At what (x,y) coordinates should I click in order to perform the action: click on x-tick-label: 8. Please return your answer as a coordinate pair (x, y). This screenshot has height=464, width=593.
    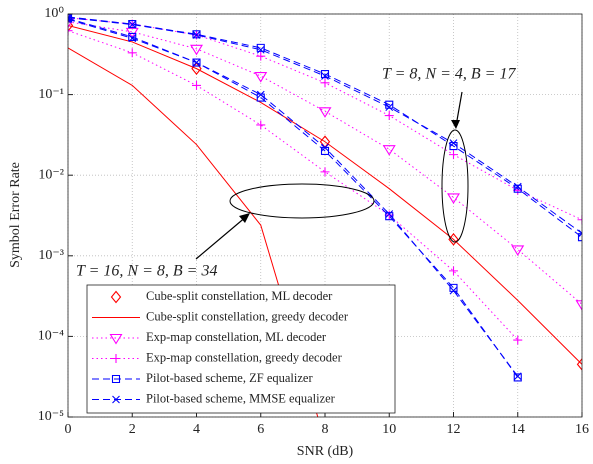
    Looking at the image, I should click on (325, 429).